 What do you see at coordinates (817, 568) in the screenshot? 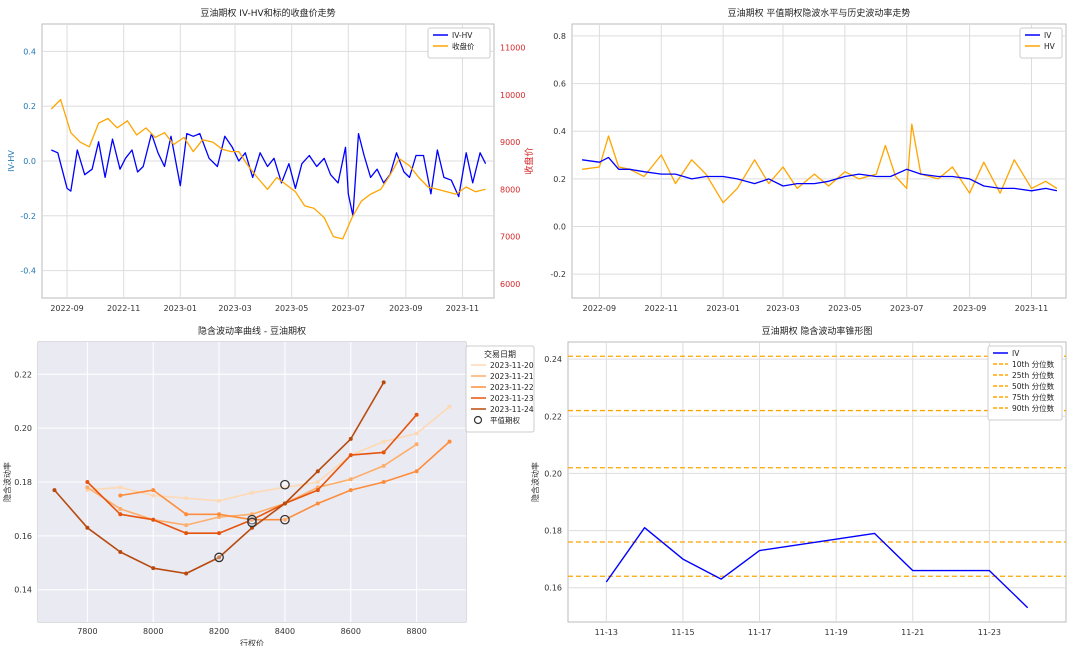
I see `iv-line` at bounding box center [817, 568].